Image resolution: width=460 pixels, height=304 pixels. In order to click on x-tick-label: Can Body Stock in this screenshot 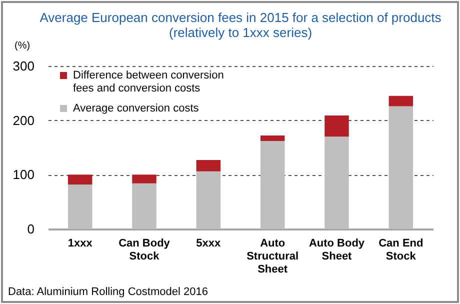, I will do `click(144, 250)`.